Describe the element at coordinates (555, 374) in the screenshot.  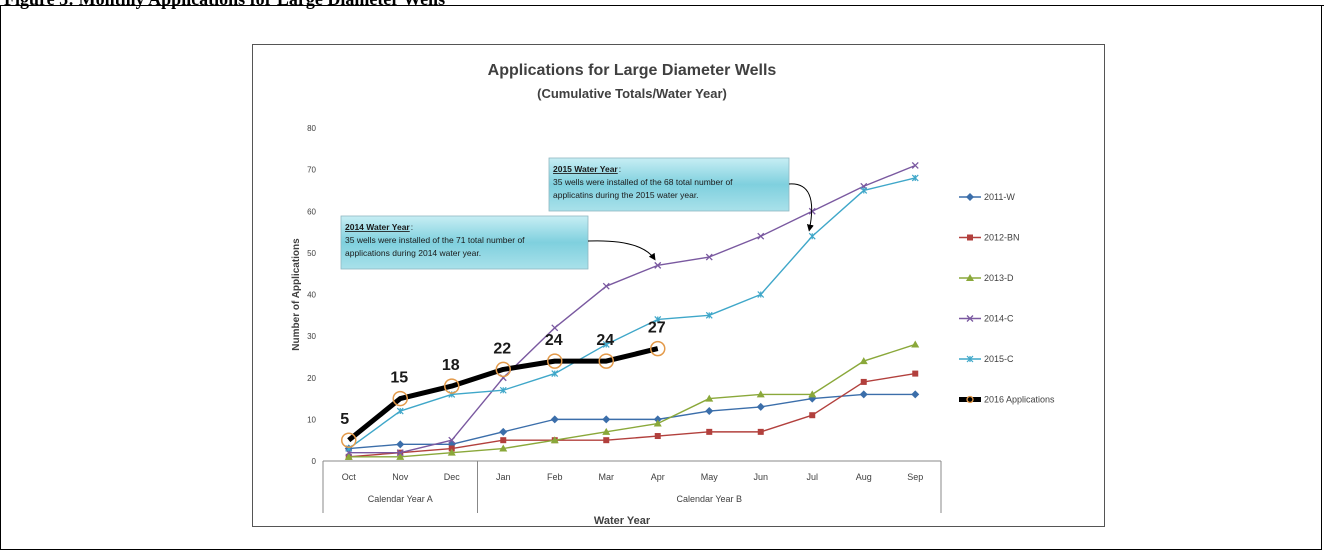
I see `point-2015-c-feb` at that location.